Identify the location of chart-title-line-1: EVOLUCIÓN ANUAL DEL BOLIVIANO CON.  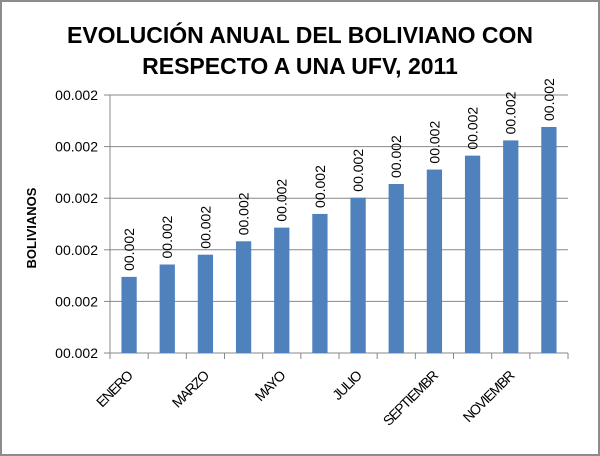
(300, 34).